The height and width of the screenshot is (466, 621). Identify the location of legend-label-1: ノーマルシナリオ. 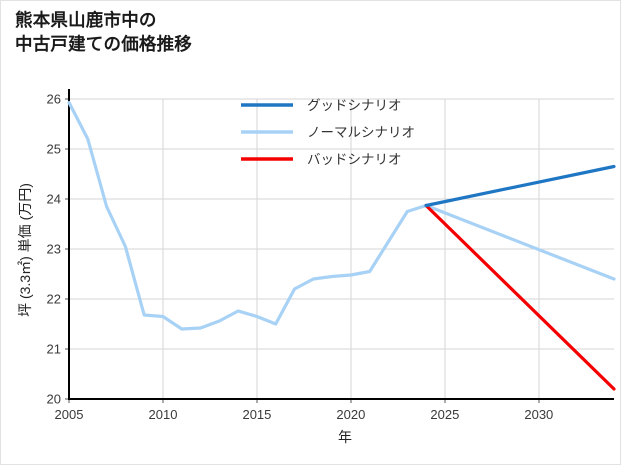
(361, 132).